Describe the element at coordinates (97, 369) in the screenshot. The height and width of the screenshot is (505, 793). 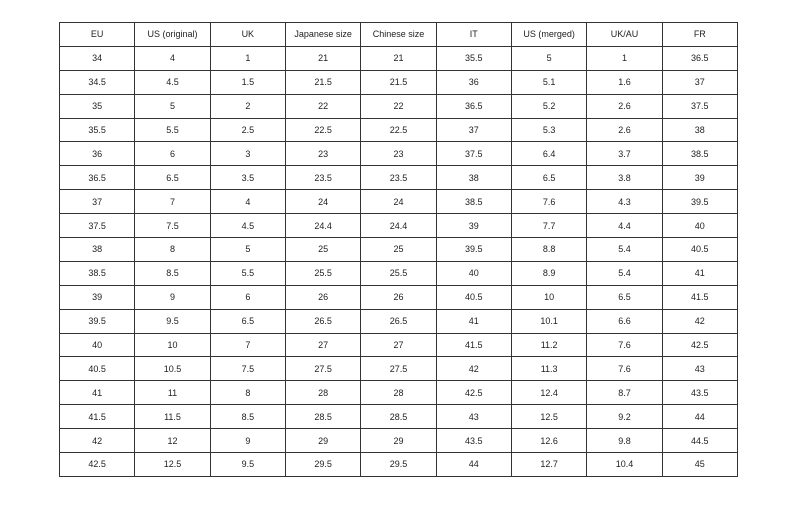
I see `table-cell: 40.5` at that location.